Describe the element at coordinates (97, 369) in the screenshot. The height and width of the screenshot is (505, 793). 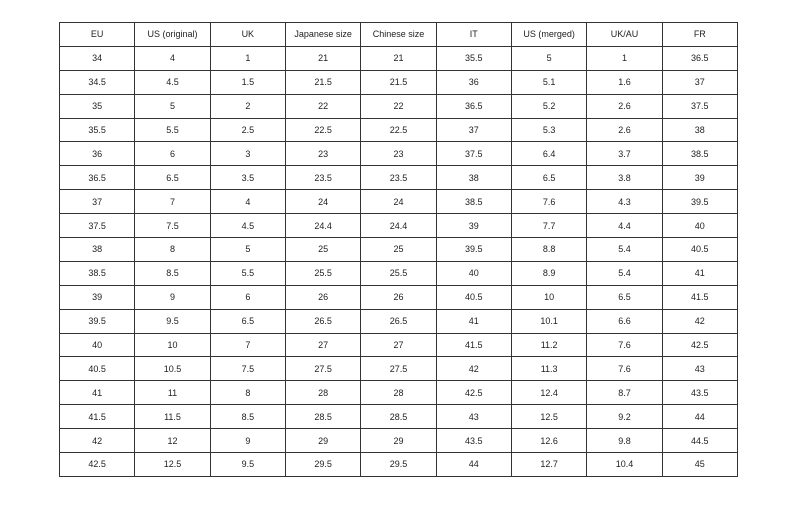
I see `table-cell: 40.5` at that location.